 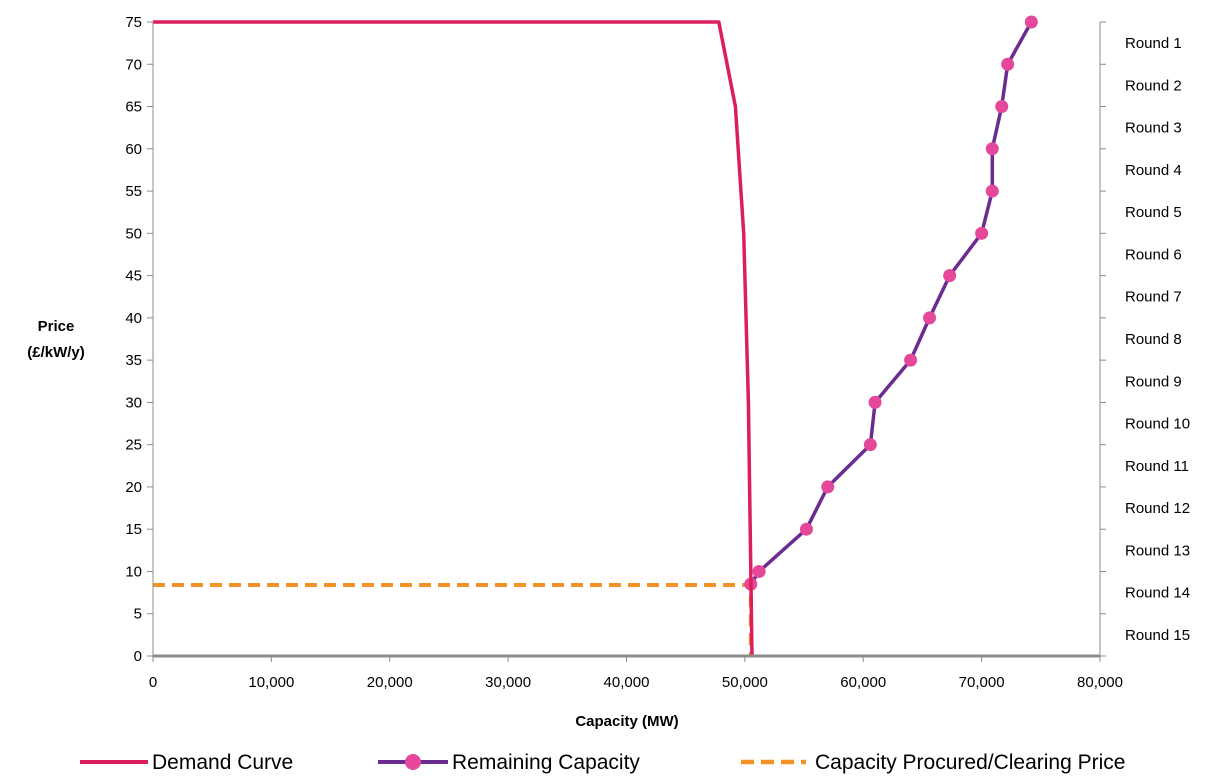 I want to click on x-axis-title: Capacity (MW), so click(x=626, y=721).